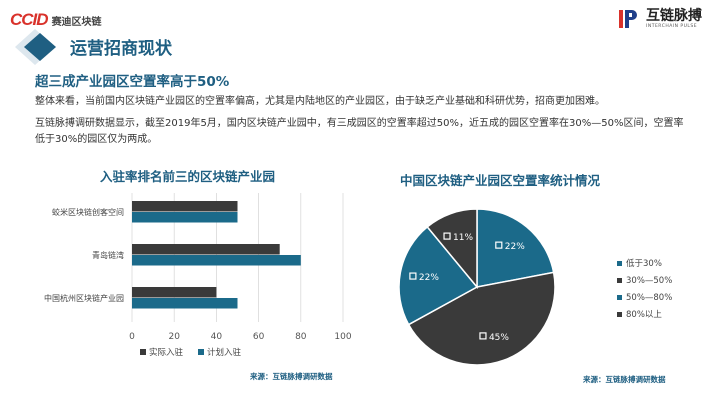 The width and height of the screenshot is (712, 401). What do you see at coordinates (499, 338) in the screenshot?
I see `pie-chart-slice-label: 45%` at bounding box center [499, 338].